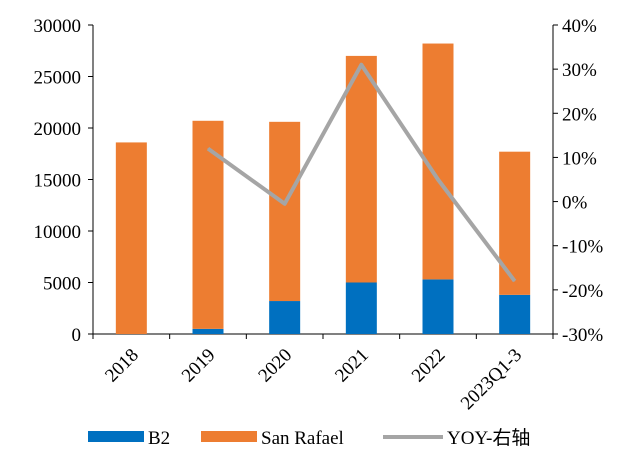 This screenshot has width=627, height=450. Describe the element at coordinates (229, 436) in the screenshot. I see `legend-swatch-san-rafael` at that location.